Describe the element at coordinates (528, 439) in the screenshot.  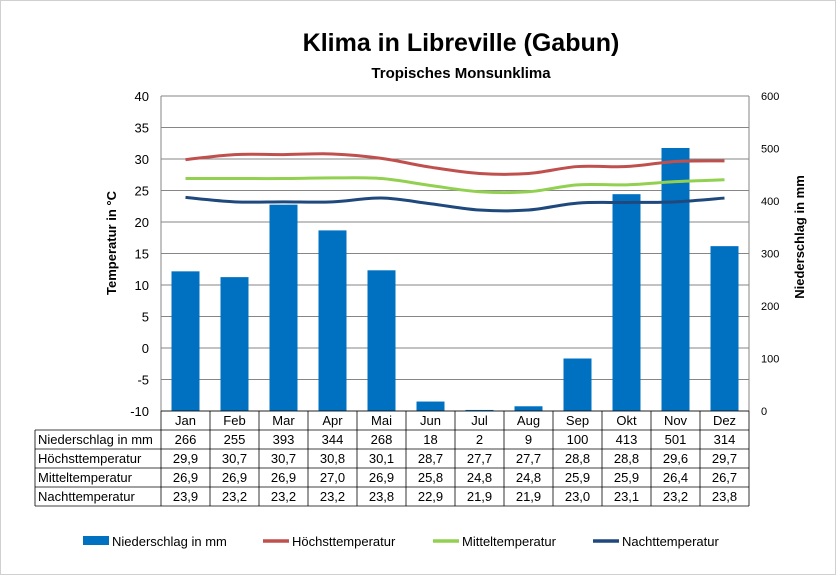
I see `table-cell: 9` at that location.